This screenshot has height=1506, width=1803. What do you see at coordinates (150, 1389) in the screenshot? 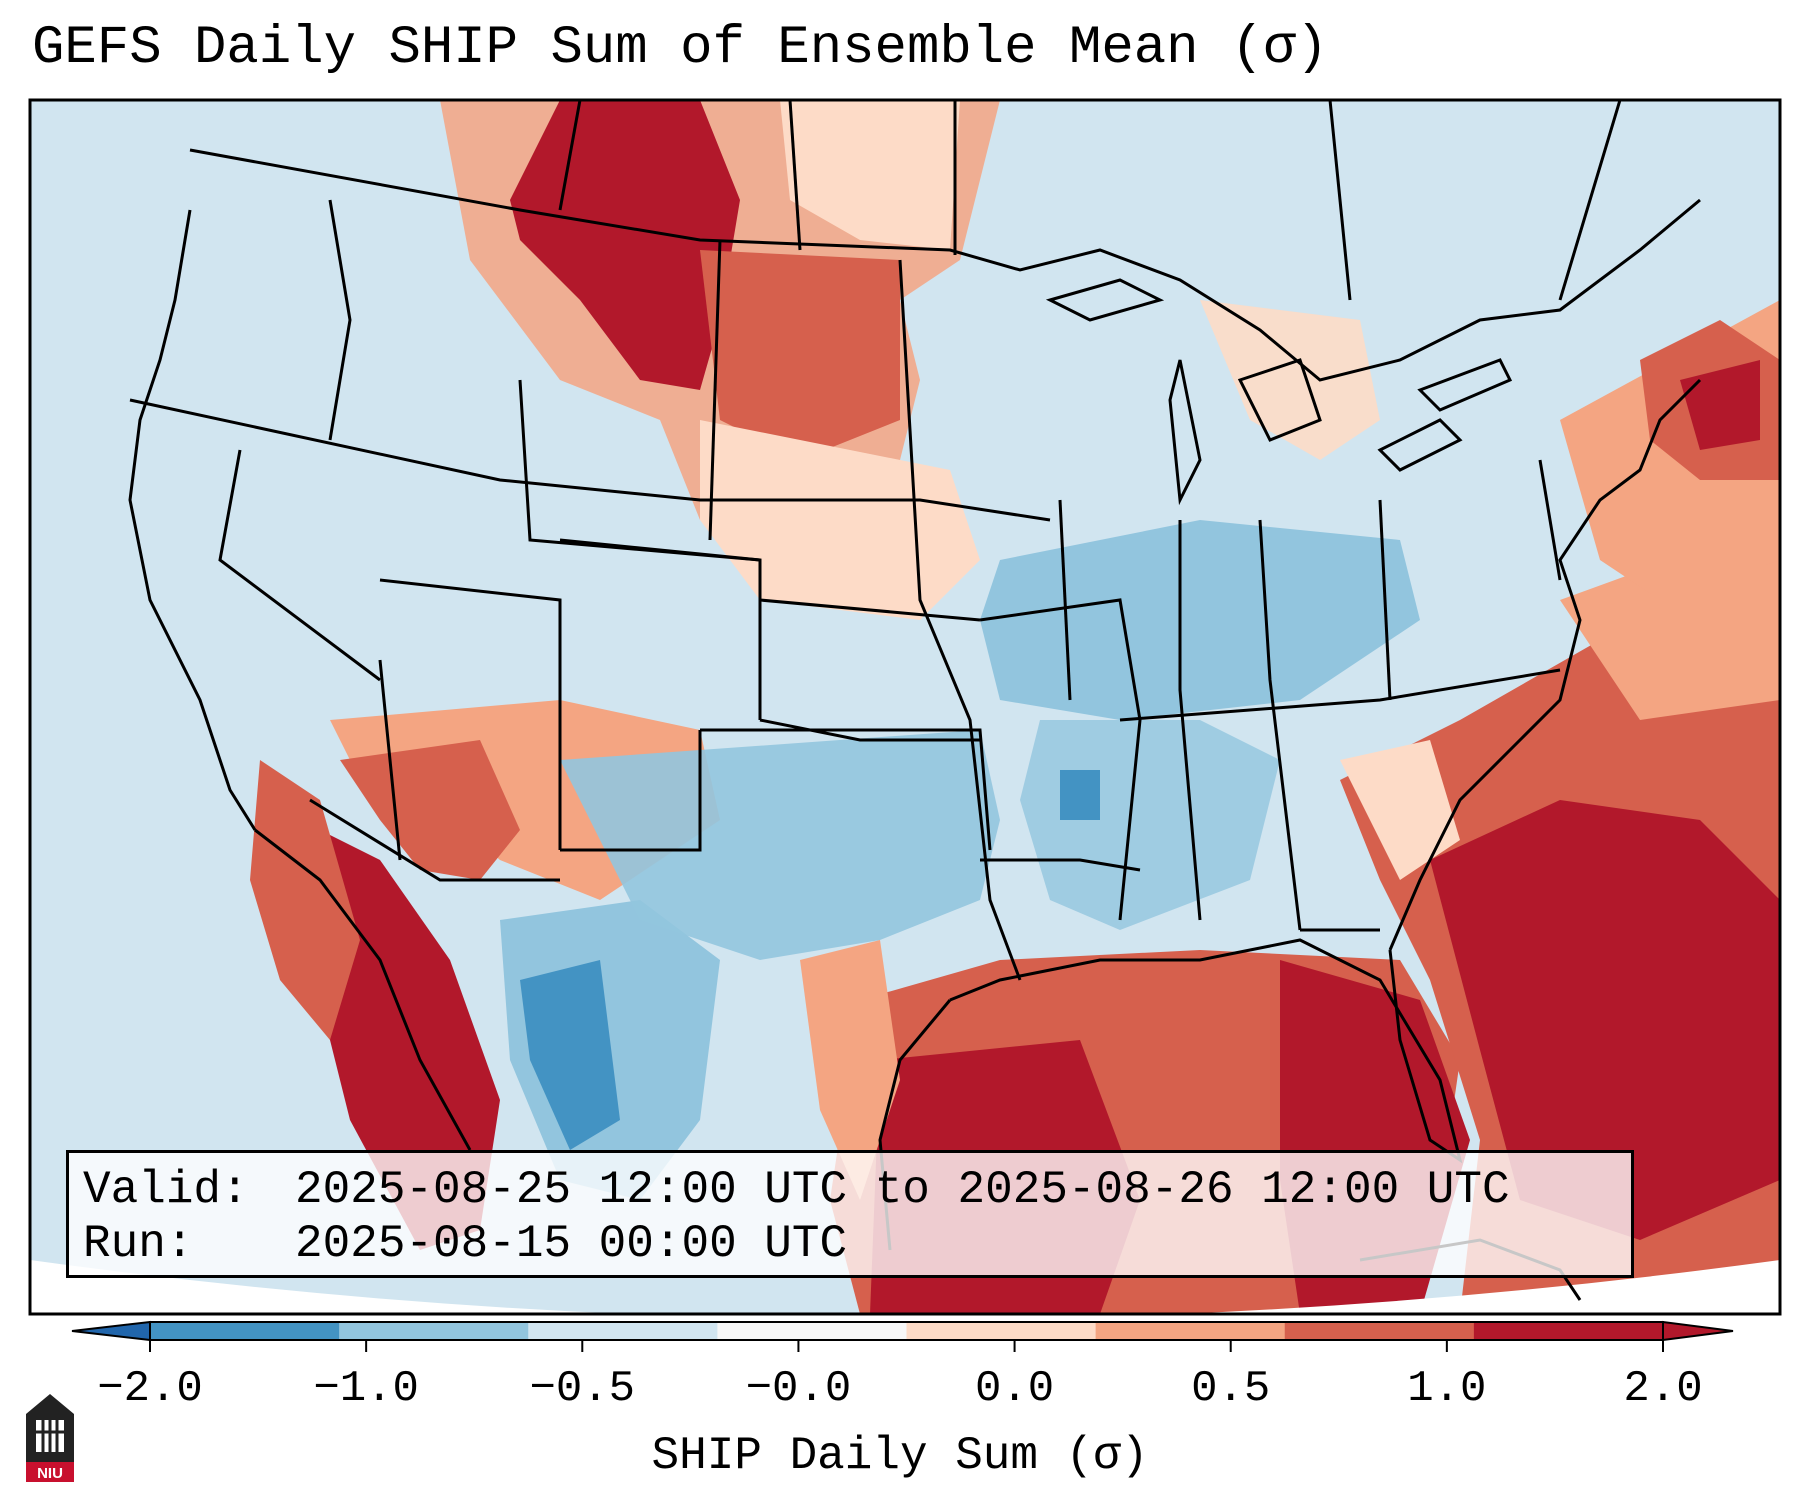
I see `colorbar-tick-label: −2.0` at bounding box center [150, 1389].